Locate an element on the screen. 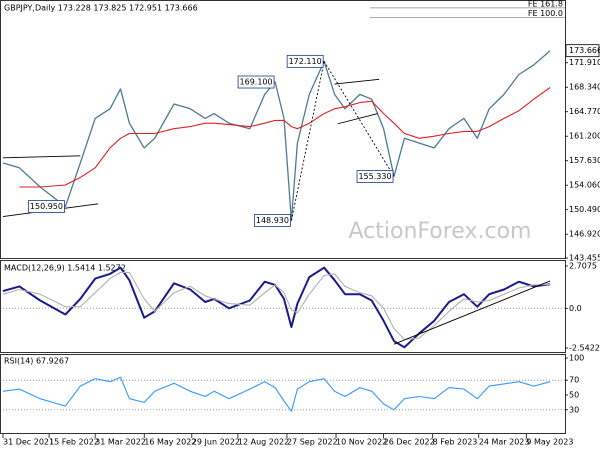 This screenshot has width=600, height=454. y-tick-label: 161.200 is located at coordinates (584, 136).